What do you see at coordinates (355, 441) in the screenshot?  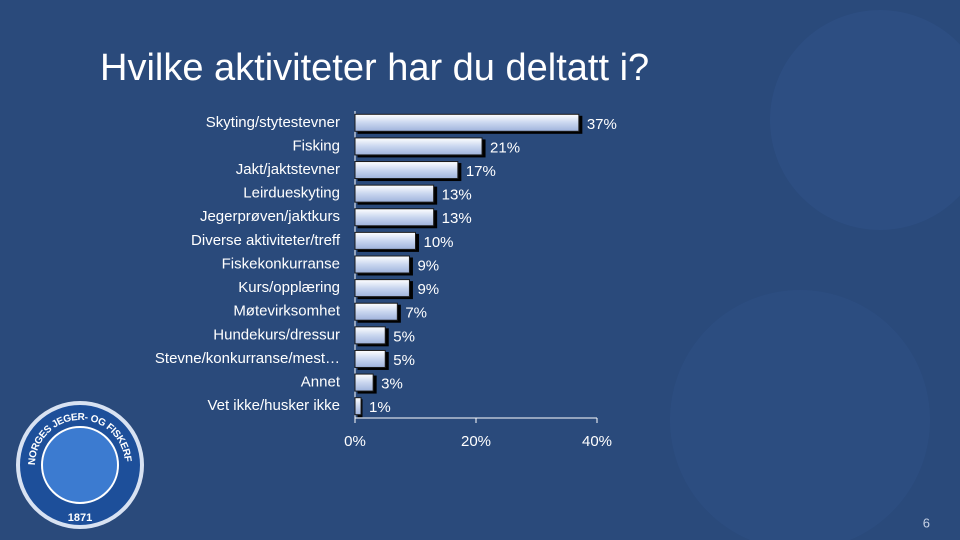 I see `x-tick-label: 0%` at bounding box center [355, 441].